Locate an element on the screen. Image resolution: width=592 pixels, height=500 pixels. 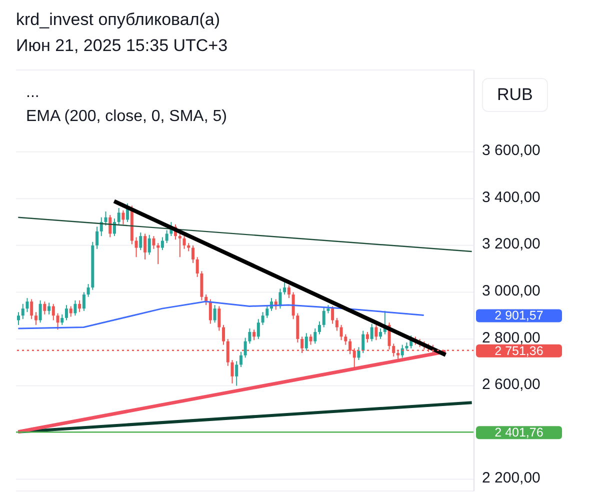
y-tick-label: 2 800,00 is located at coordinates (511, 337).